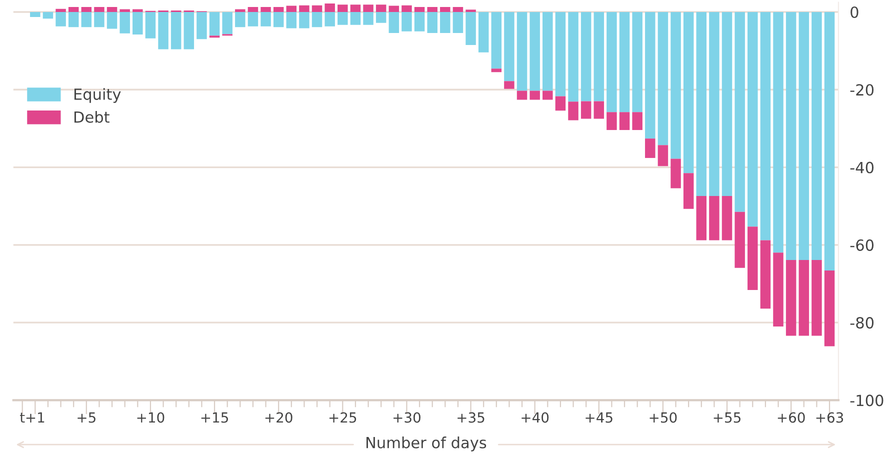 The image size is (892, 460). I want to click on y-tick-label: 0, so click(854, 12).